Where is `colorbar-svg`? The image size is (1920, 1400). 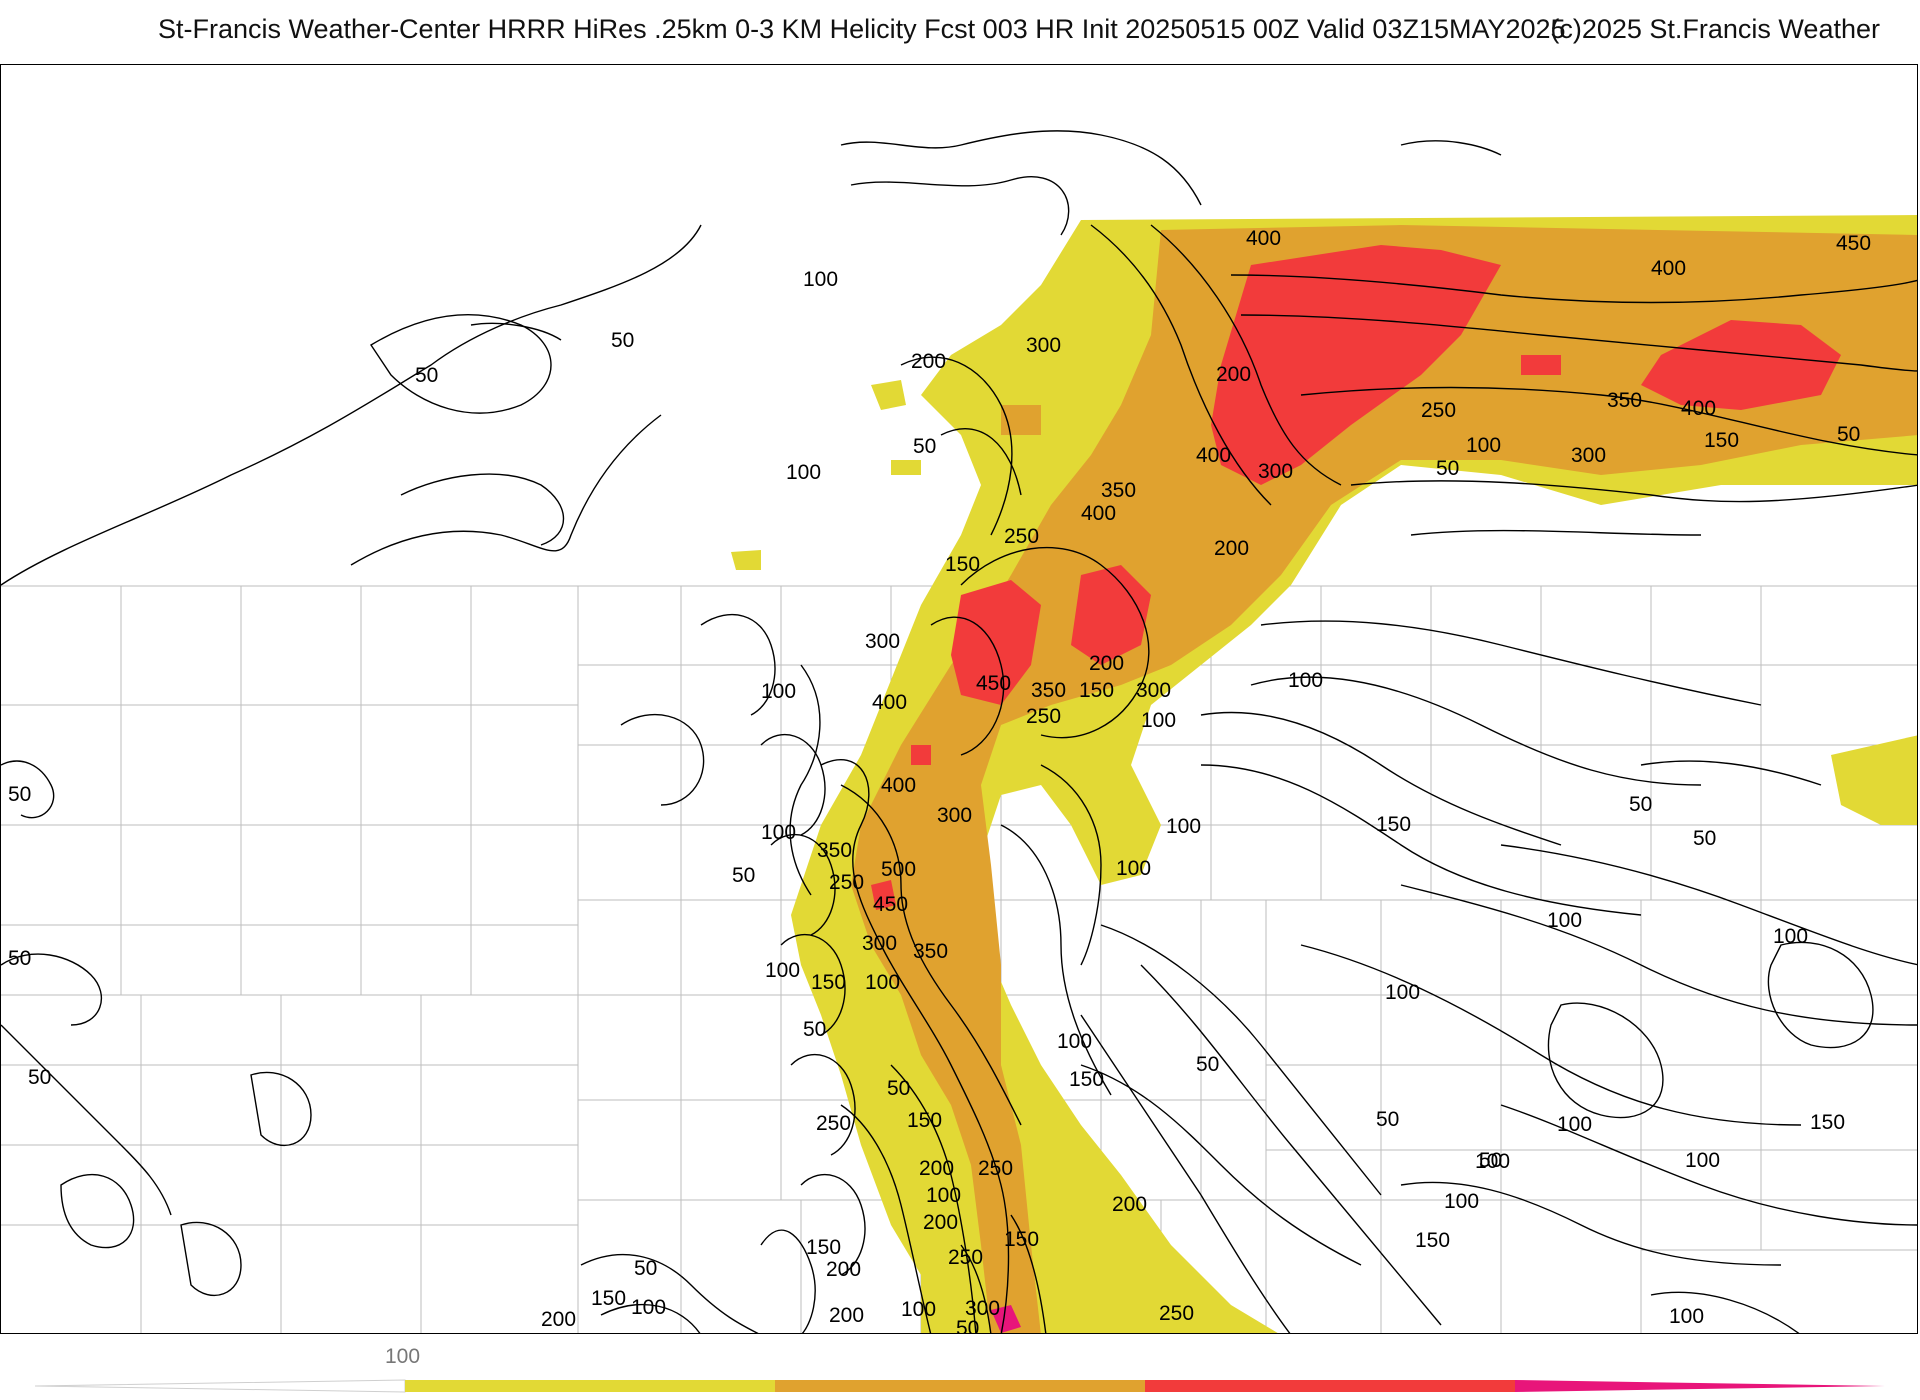 colorbar-svg is located at coordinates (959, 1386).